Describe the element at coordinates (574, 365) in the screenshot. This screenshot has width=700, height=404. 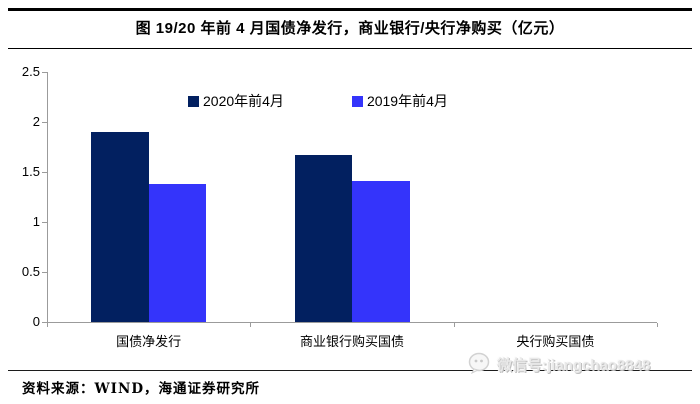
I see `watermark-text: 微信号:jiangchao8848` at that location.